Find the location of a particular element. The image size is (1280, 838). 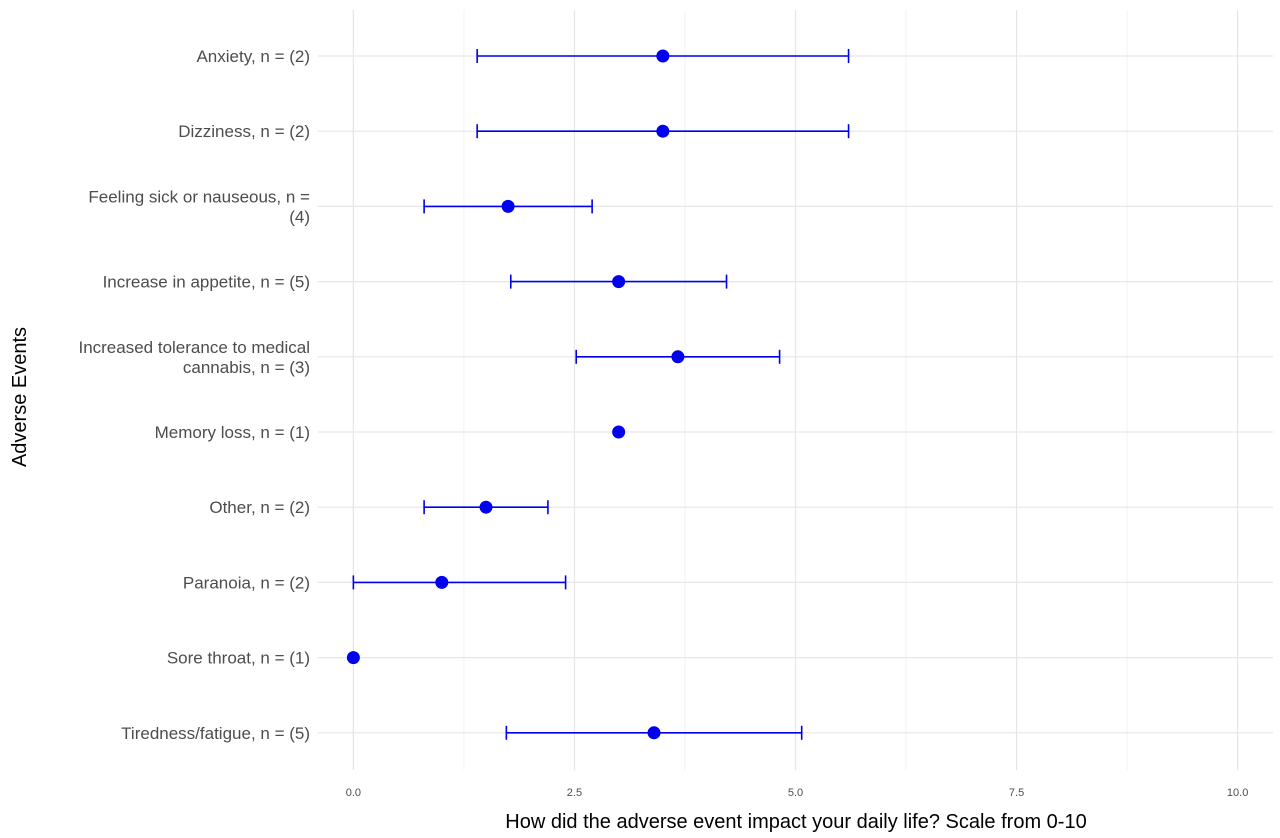

x-tick-label: 7.5 is located at coordinates (1016, 793).